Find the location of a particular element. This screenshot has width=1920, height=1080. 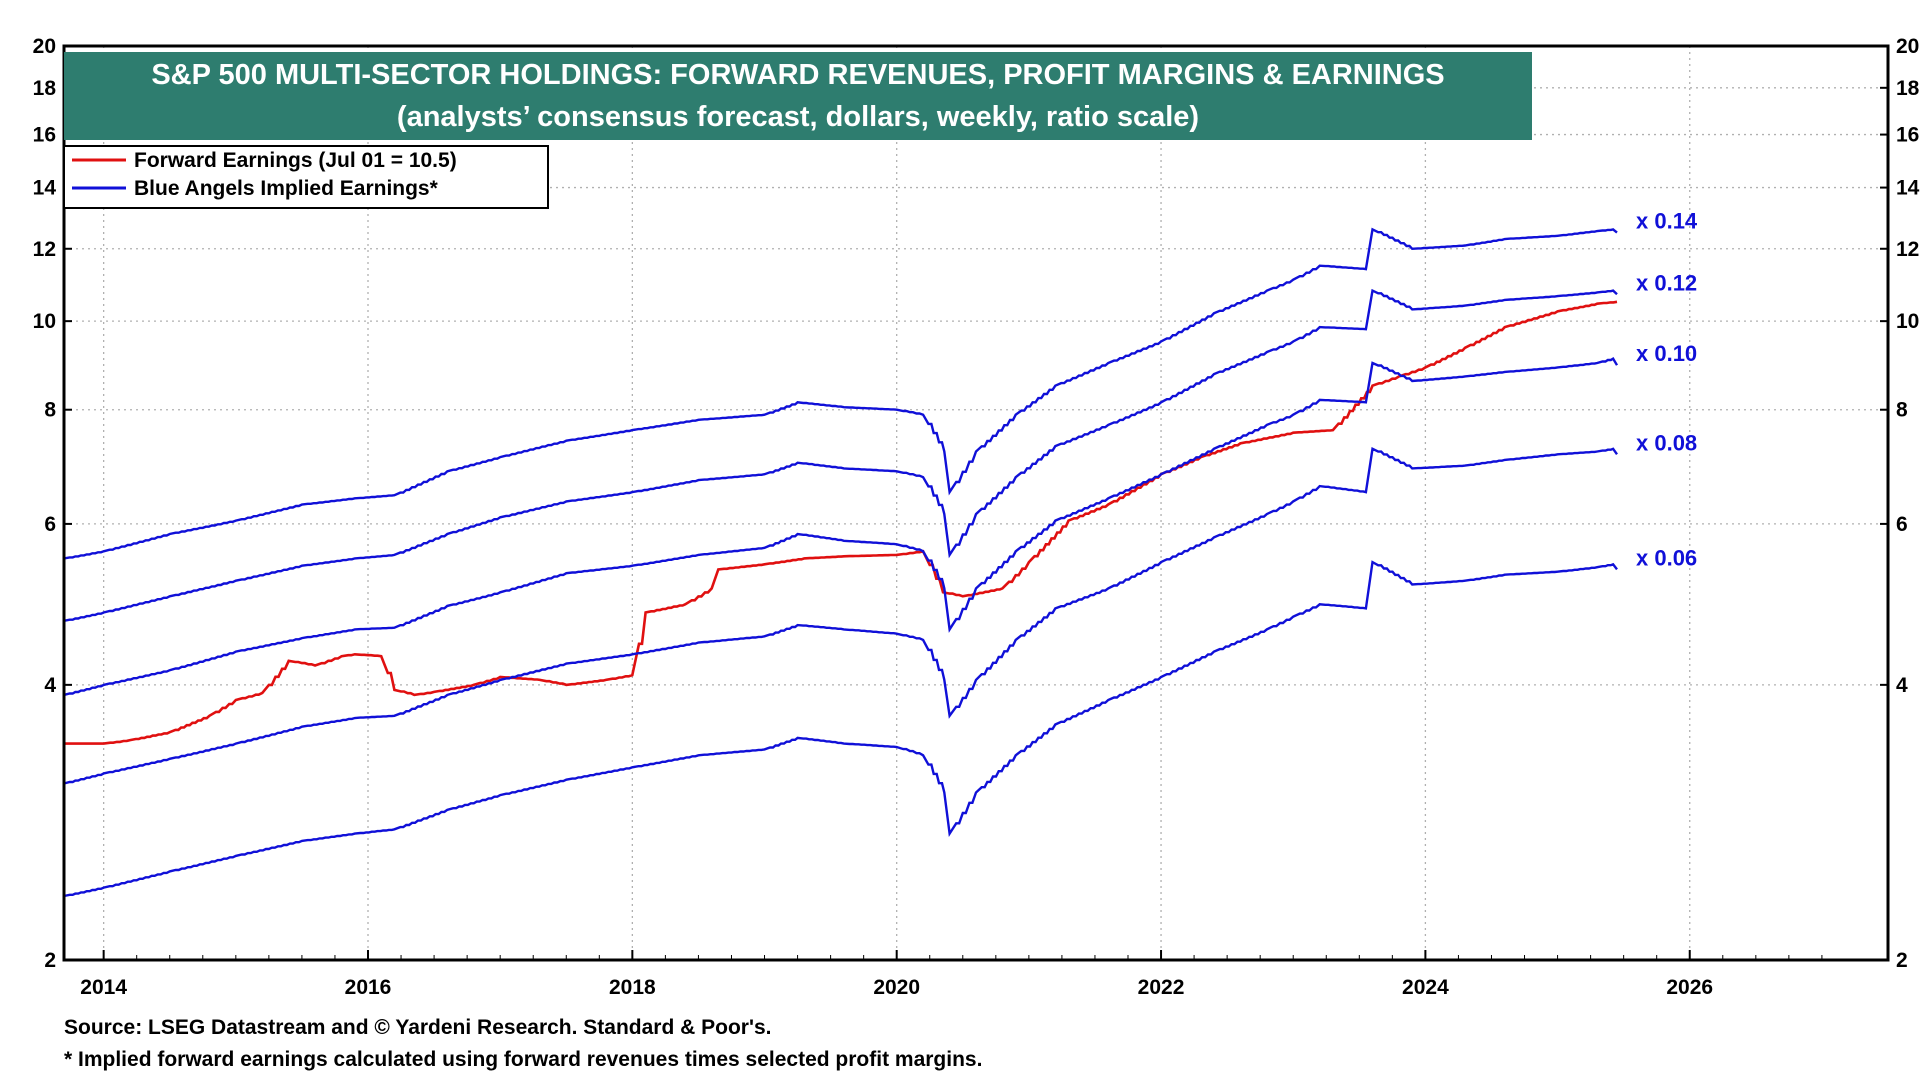

y-tick-label-left: 20 is located at coordinates (44, 46).